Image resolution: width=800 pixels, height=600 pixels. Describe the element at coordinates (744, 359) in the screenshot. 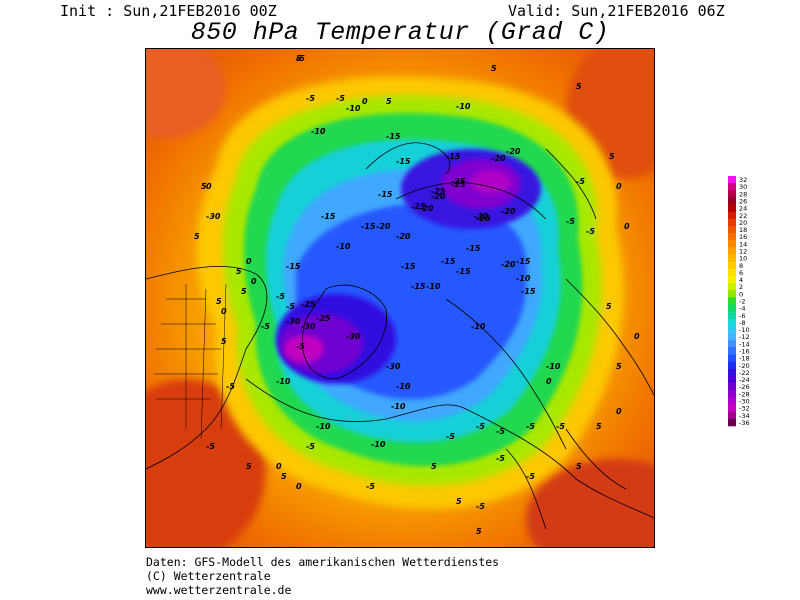

I see `legend-tick: -18` at that location.